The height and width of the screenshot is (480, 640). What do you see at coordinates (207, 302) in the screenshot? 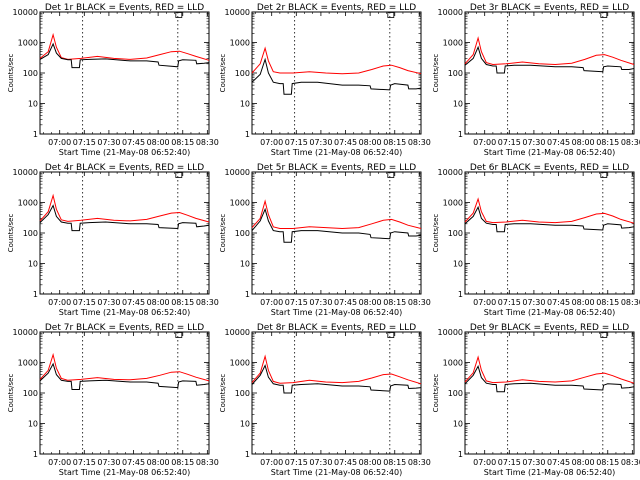
I see `chart-3-xtick-label: 08:30` at bounding box center [207, 302].